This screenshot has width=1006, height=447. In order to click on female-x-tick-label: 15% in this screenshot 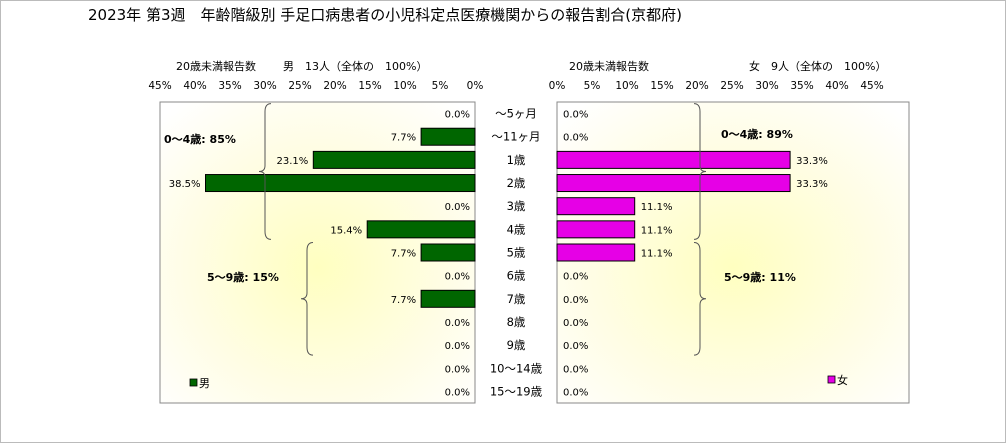, I will do `click(661, 86)`.